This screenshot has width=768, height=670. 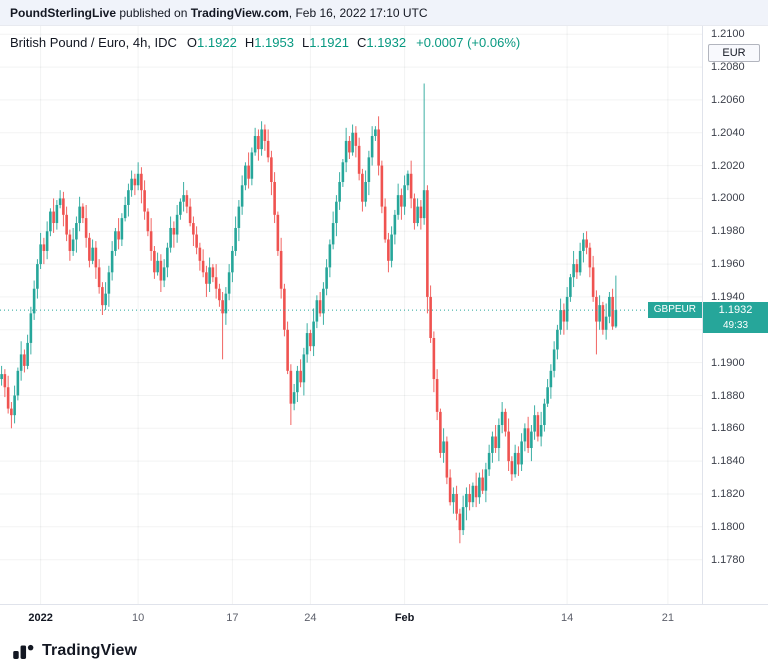 I want to click on price-axis-label: 1.1780, so click(x=728, y=559).